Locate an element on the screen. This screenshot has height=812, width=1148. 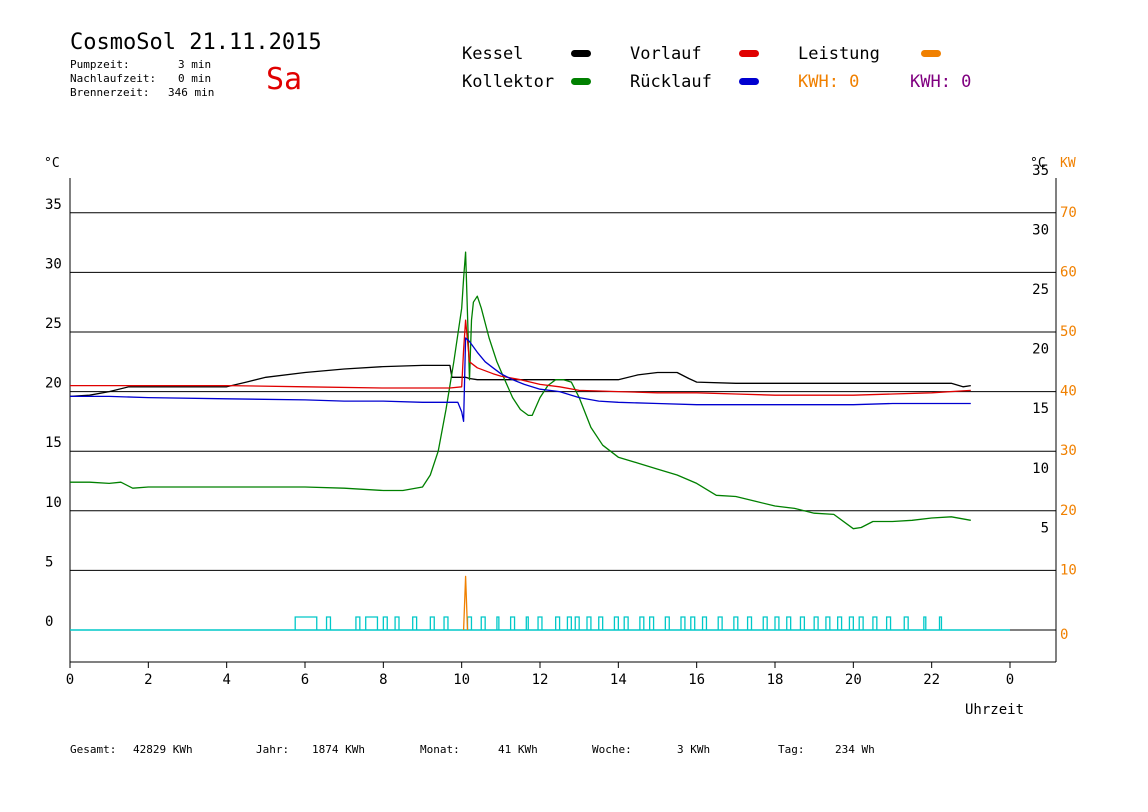
y-tick-label-left: 35 is located at coordinates (53, 205).